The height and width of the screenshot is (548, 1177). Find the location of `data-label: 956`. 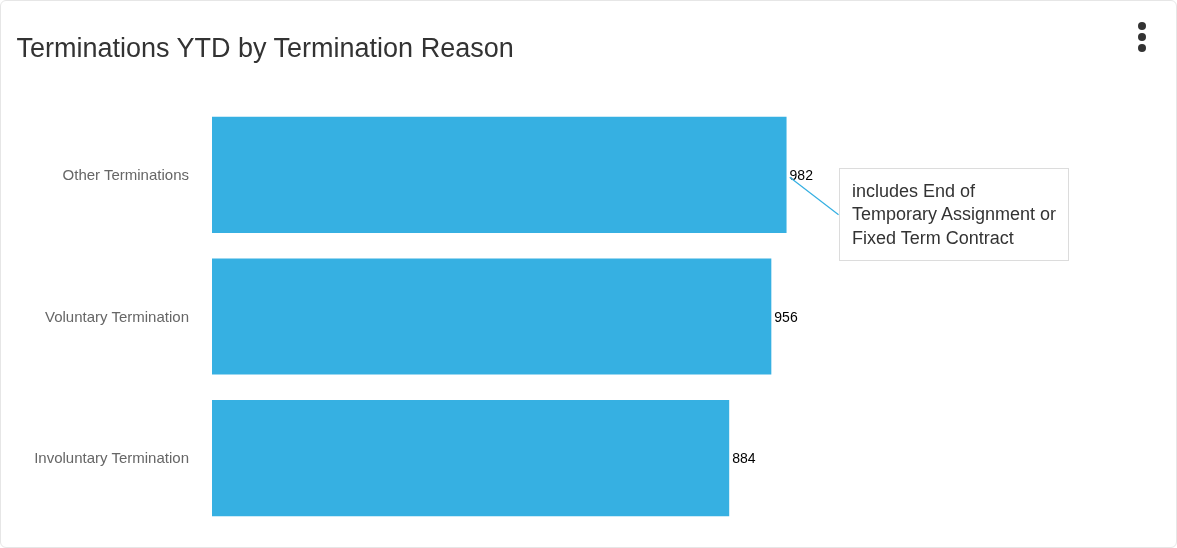

data-label: 956 is located at coordinates (786, 316).